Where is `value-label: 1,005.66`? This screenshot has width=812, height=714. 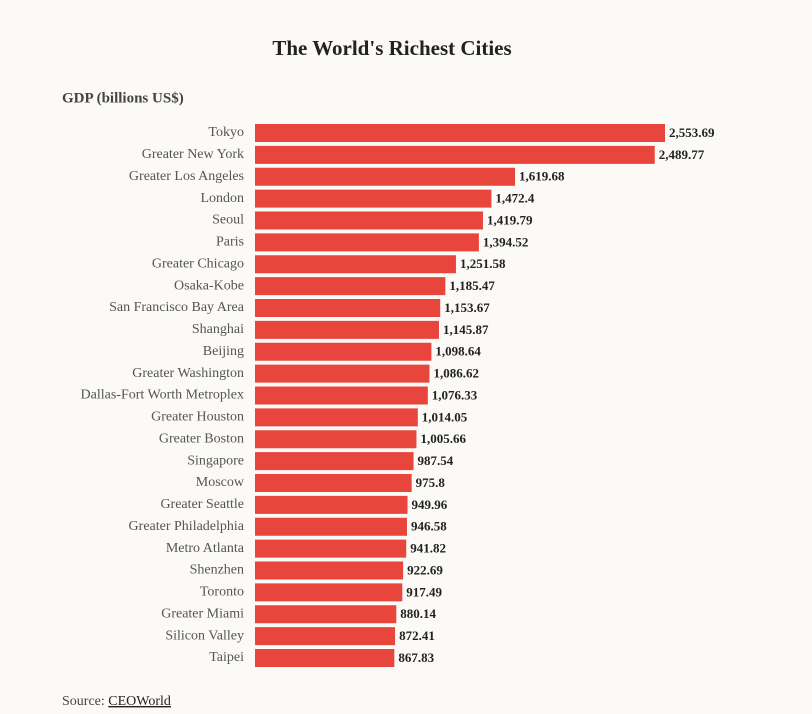
value-label: 1,005.66 is located at coordinates (443, 438).